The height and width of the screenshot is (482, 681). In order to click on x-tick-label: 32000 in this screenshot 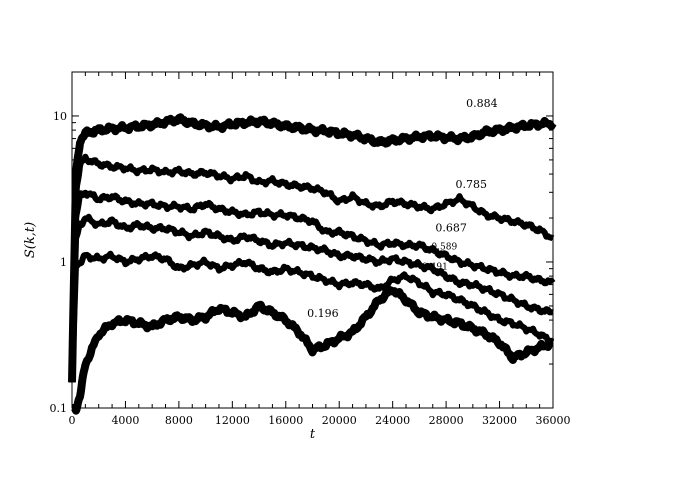, I will do `click(499, 420)`.